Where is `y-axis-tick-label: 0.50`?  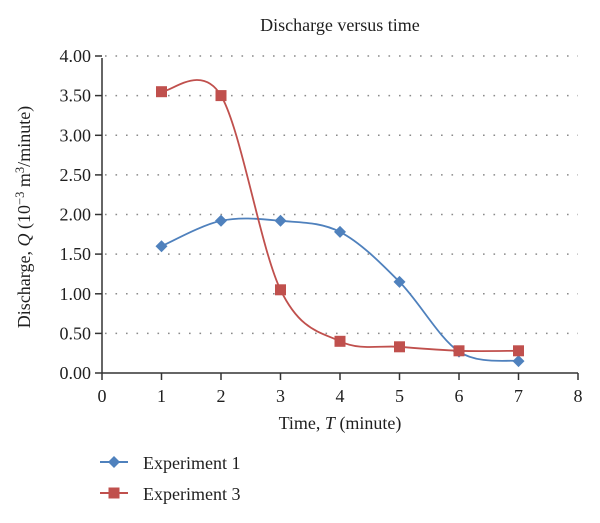
y-axis-tick-label: 0.50 is located at coordinates (76, 333).